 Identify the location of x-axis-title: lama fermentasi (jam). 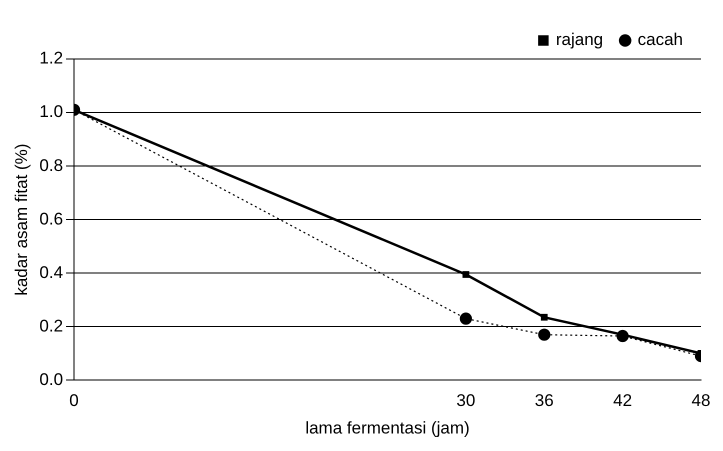
(387, 428).